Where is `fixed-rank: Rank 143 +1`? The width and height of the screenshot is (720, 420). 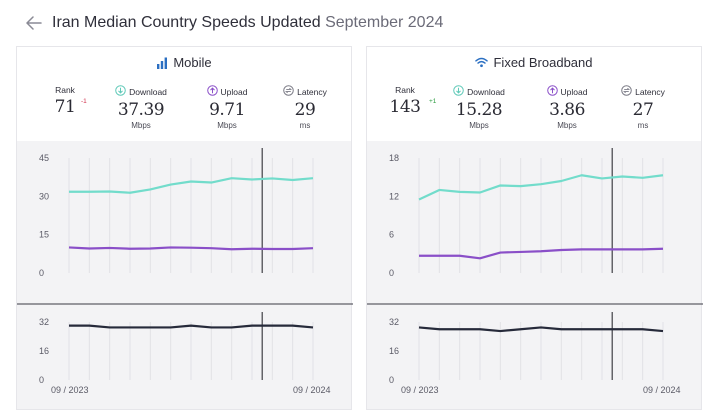 fixed-rank: Rank 143 +1 is located at coordinates (411, 101).